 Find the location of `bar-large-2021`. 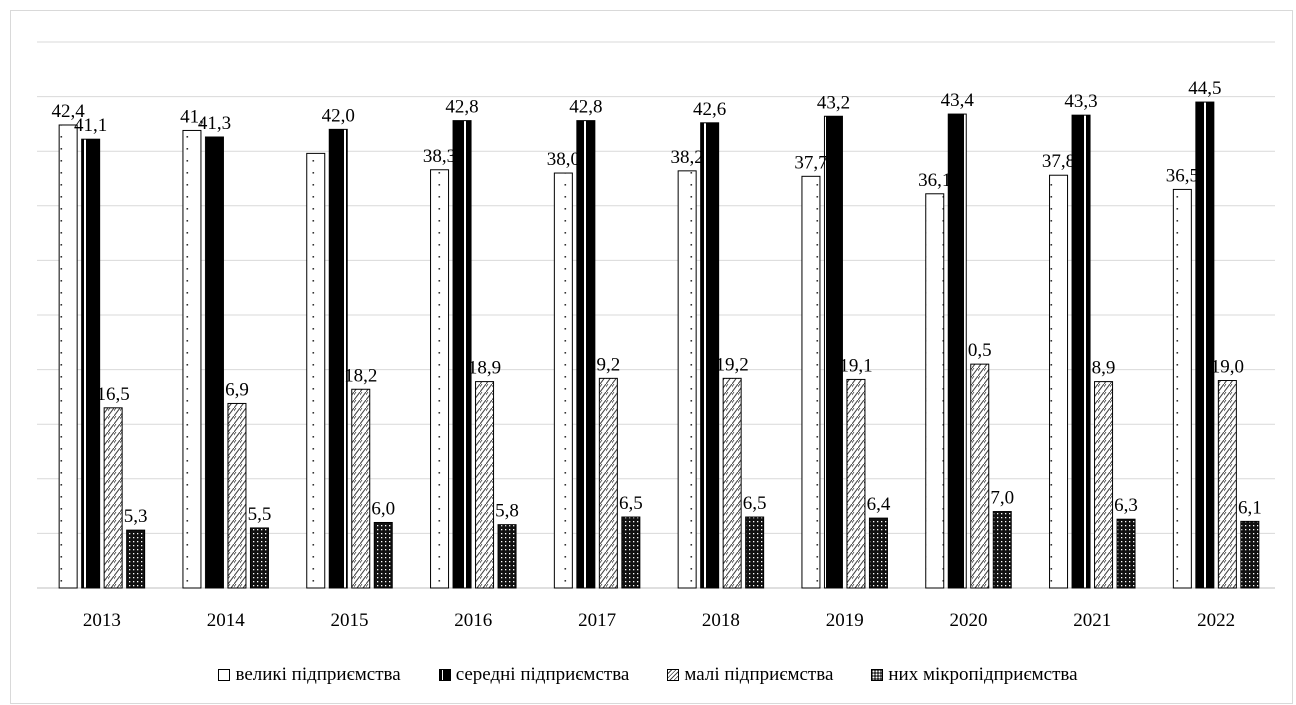

bar-large-2021 is located at coordinates (1059, 381).